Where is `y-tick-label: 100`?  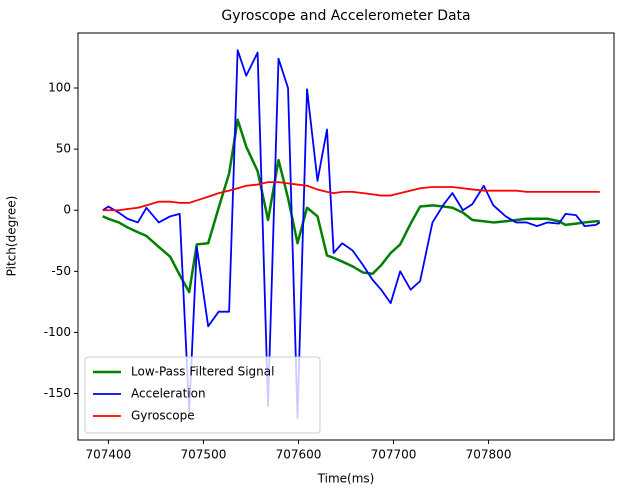 y-tick-label: 100 is located at coordinates (59, 88).